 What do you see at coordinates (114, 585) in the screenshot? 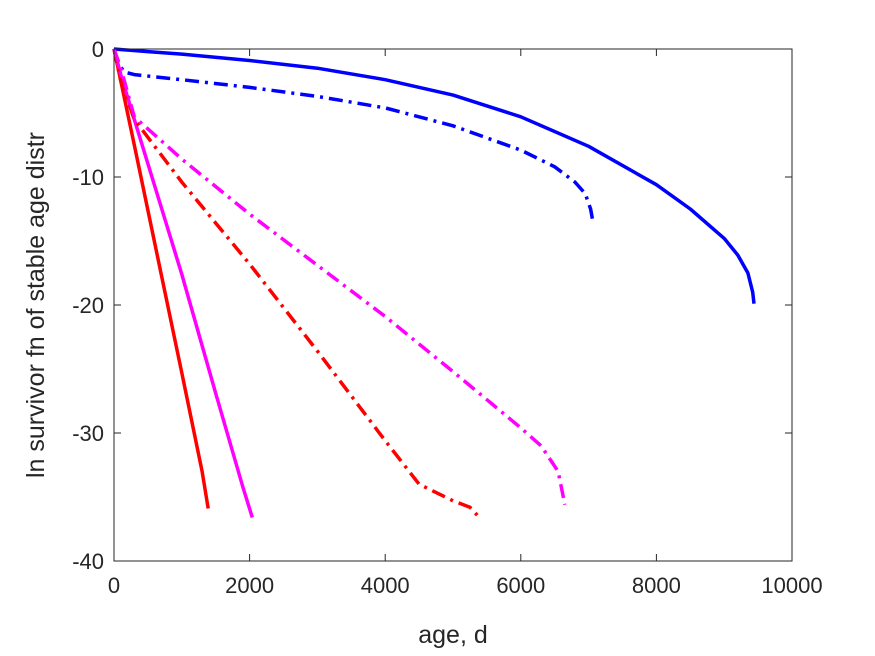
I see `x-tick-label: 0` at bounding box center [114, 585].